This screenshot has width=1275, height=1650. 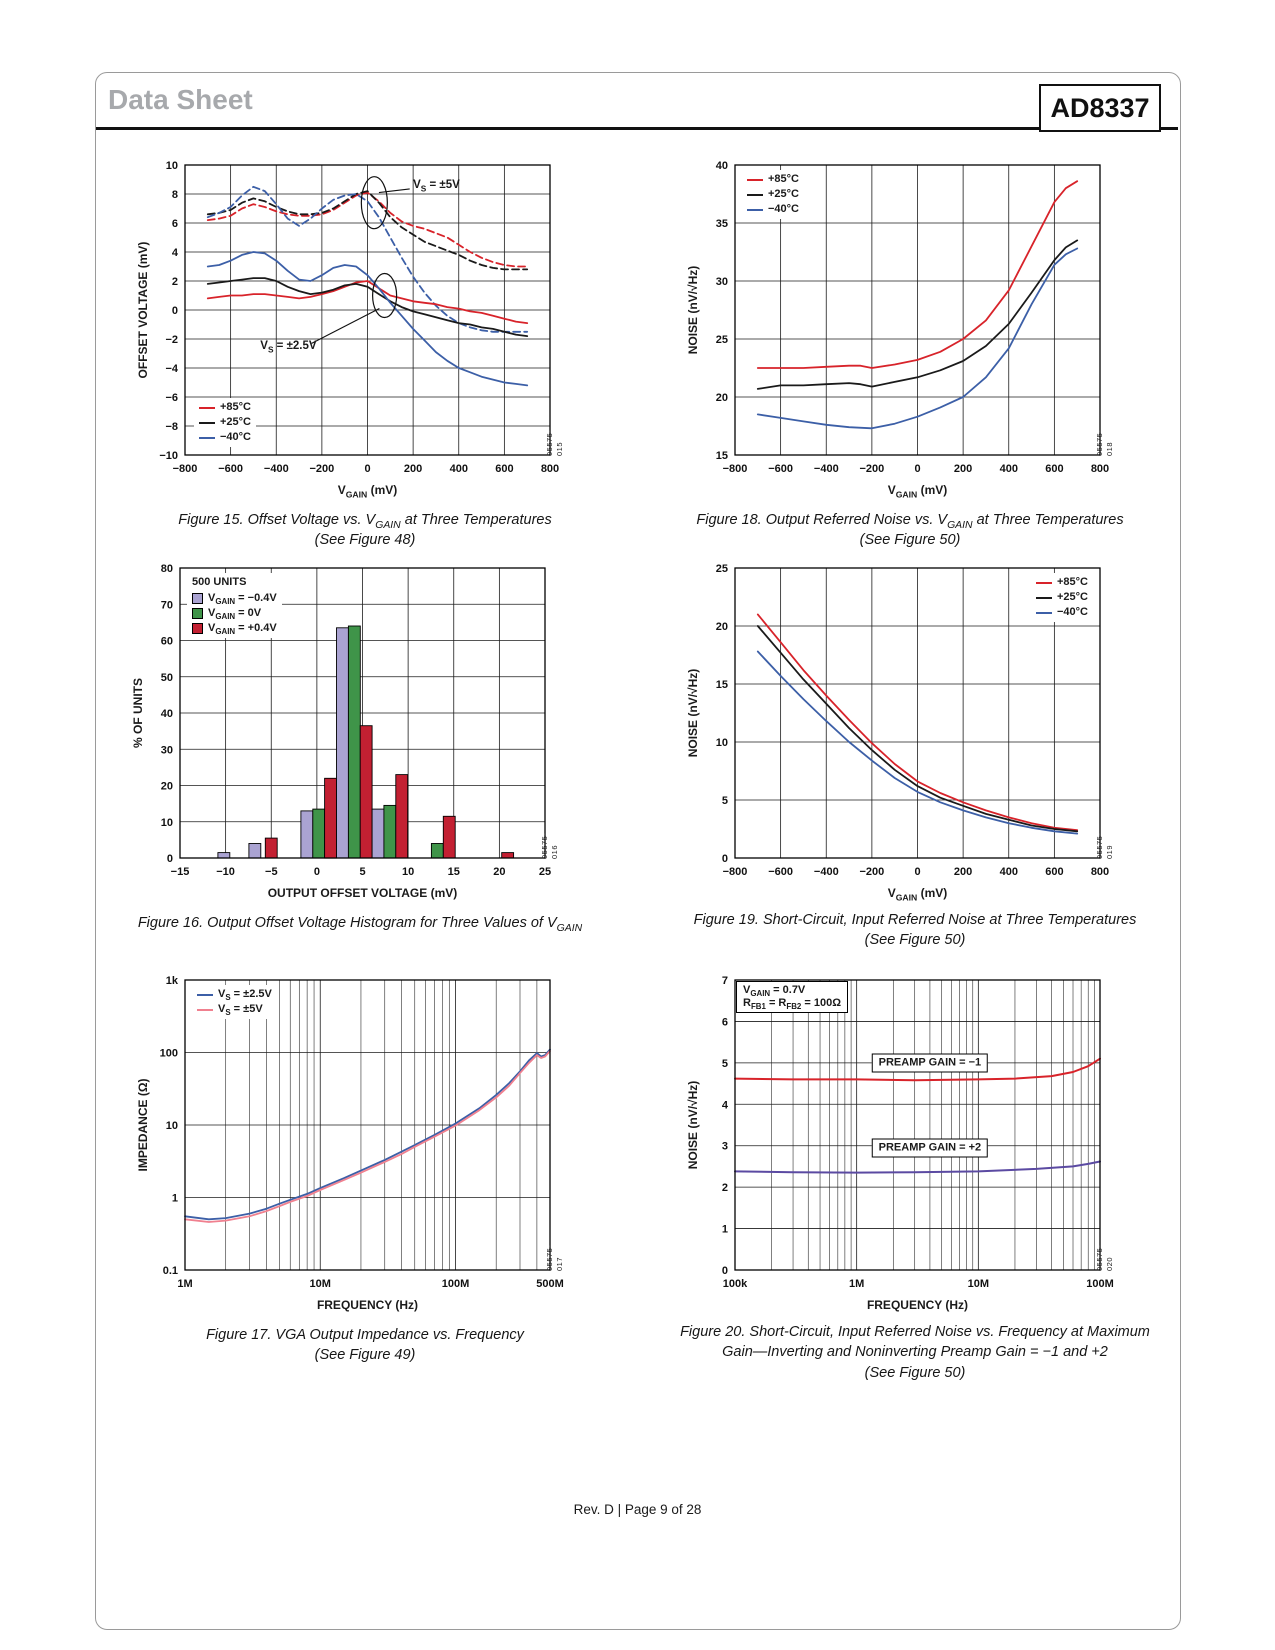 I want to click on chart-canvas: 100k 1M 10M 100M 0 1 2 3 4 5 6 7, so click(x=918, y=1132).